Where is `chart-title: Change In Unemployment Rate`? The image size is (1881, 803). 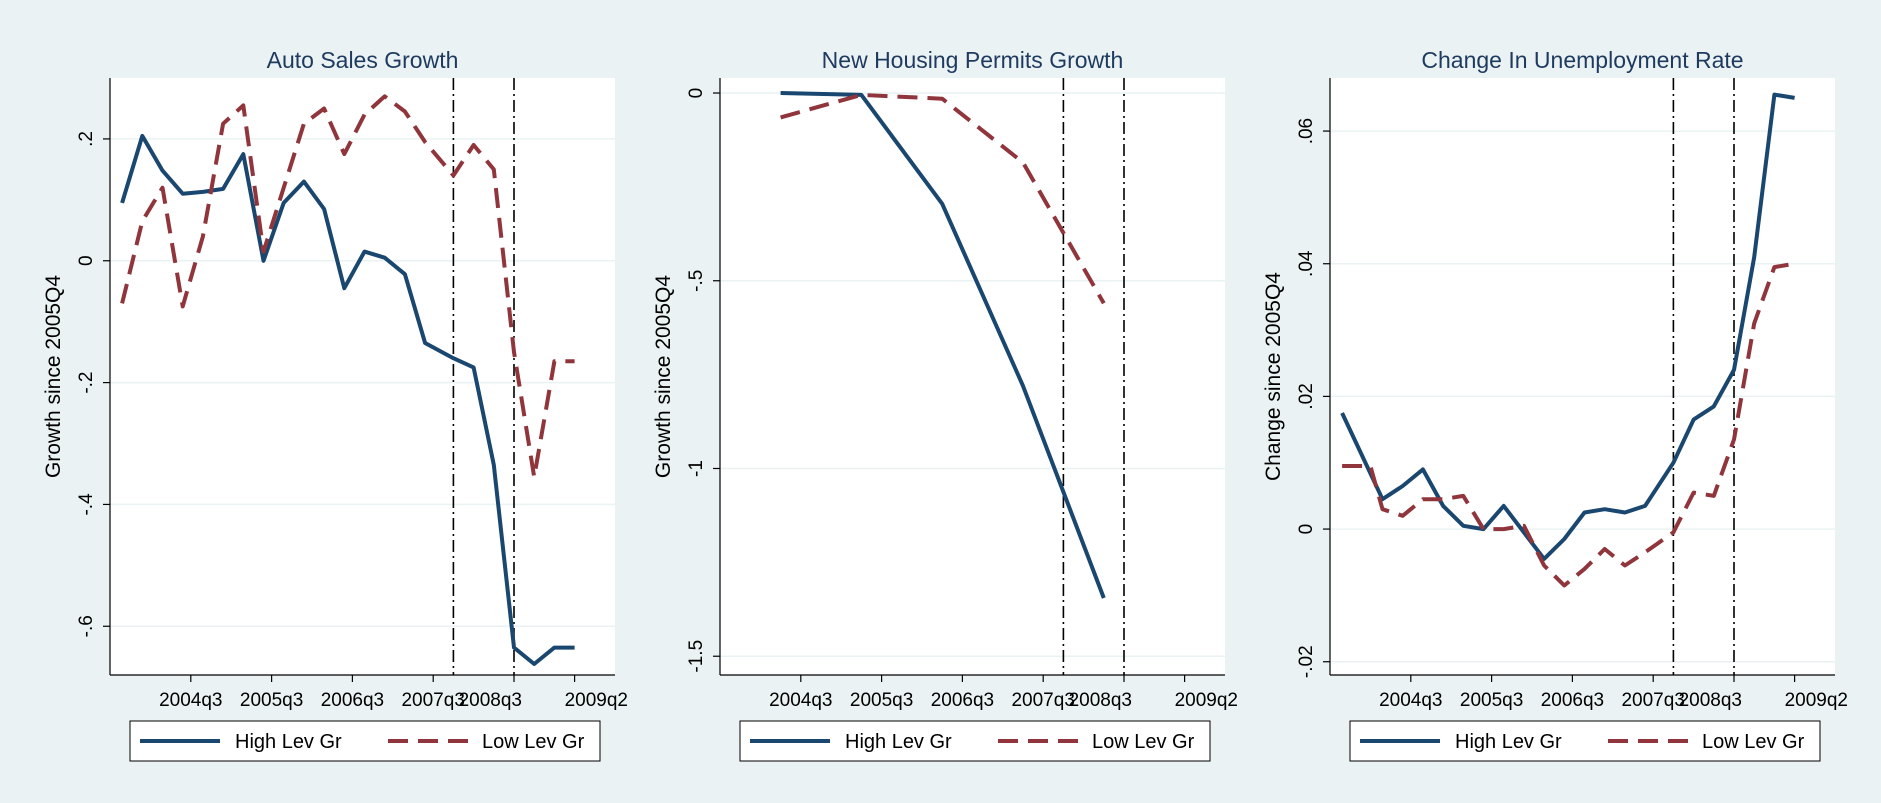 chart-title: Change In Unemployment Rate is located at coordinates (1582, 60).